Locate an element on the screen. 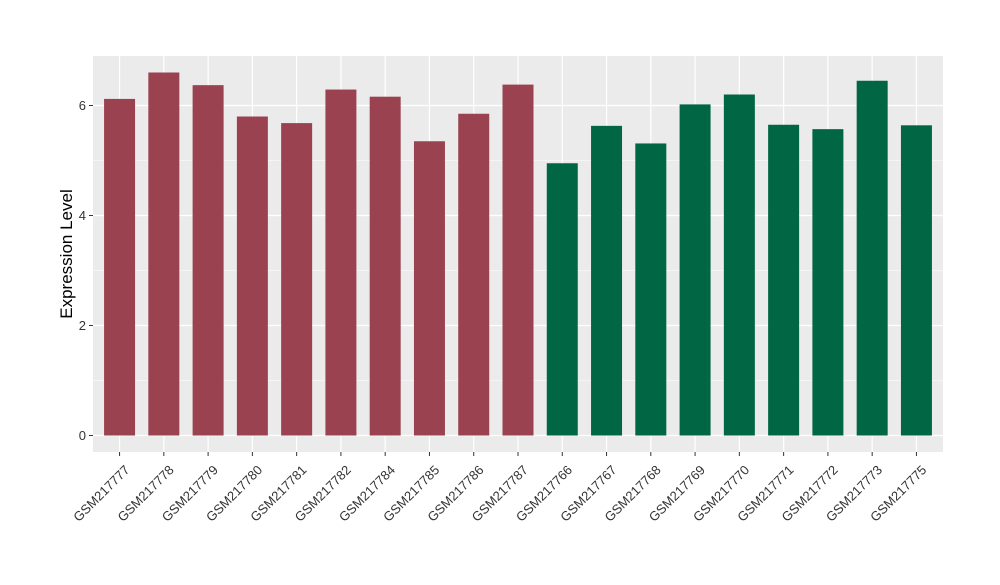 This screenshot has height=585, width=1000. y-tick-label: 2 is located at coordinates (82, 325).